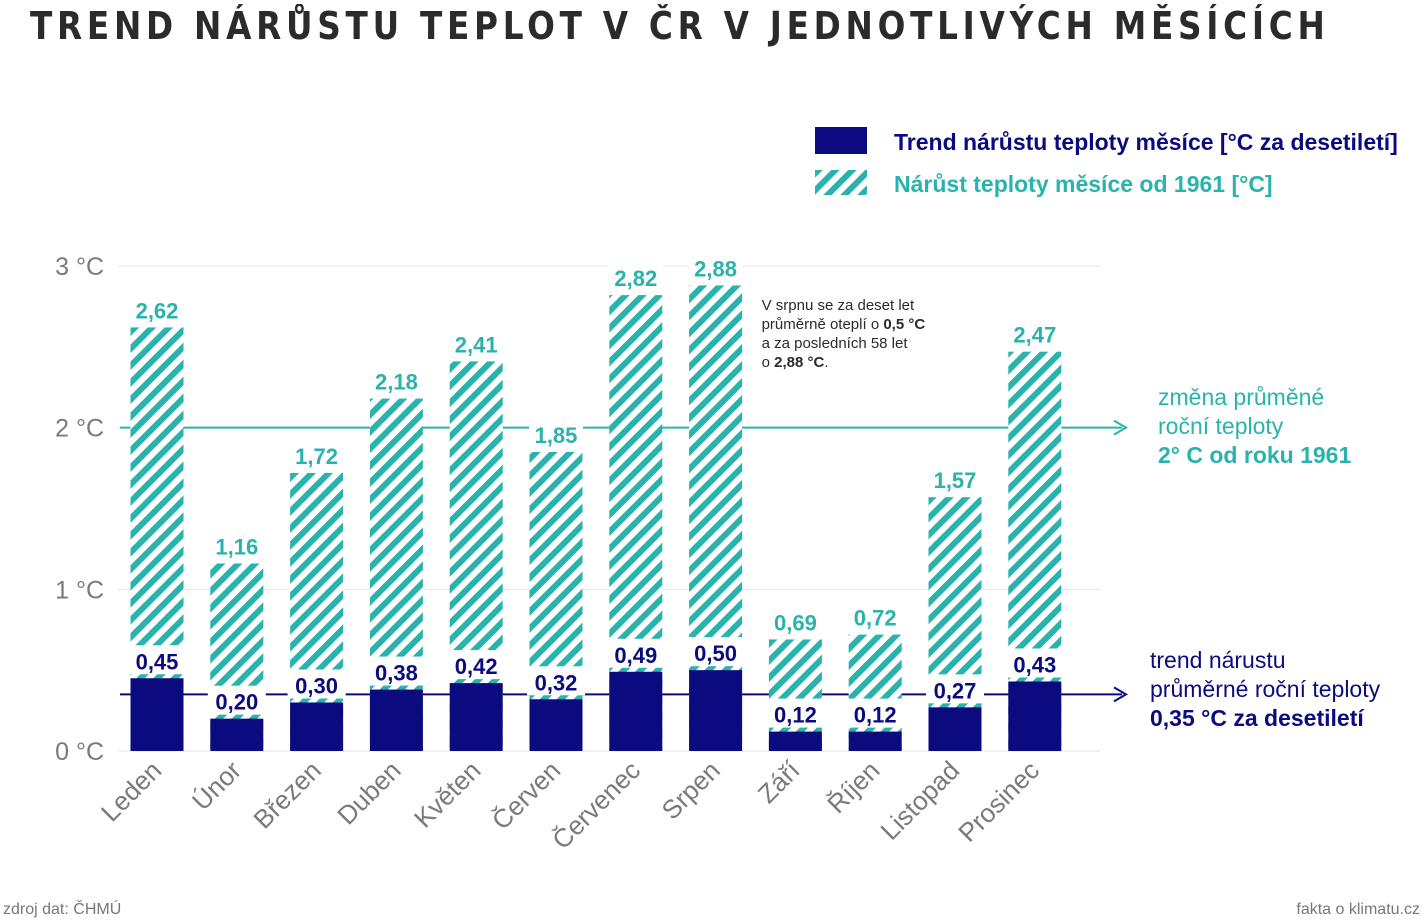 Image resolution: width=1423 pixels, height=922 pixels. I want to click on source-note: zdroj dat: ČHMÚ, so click(62, 909).